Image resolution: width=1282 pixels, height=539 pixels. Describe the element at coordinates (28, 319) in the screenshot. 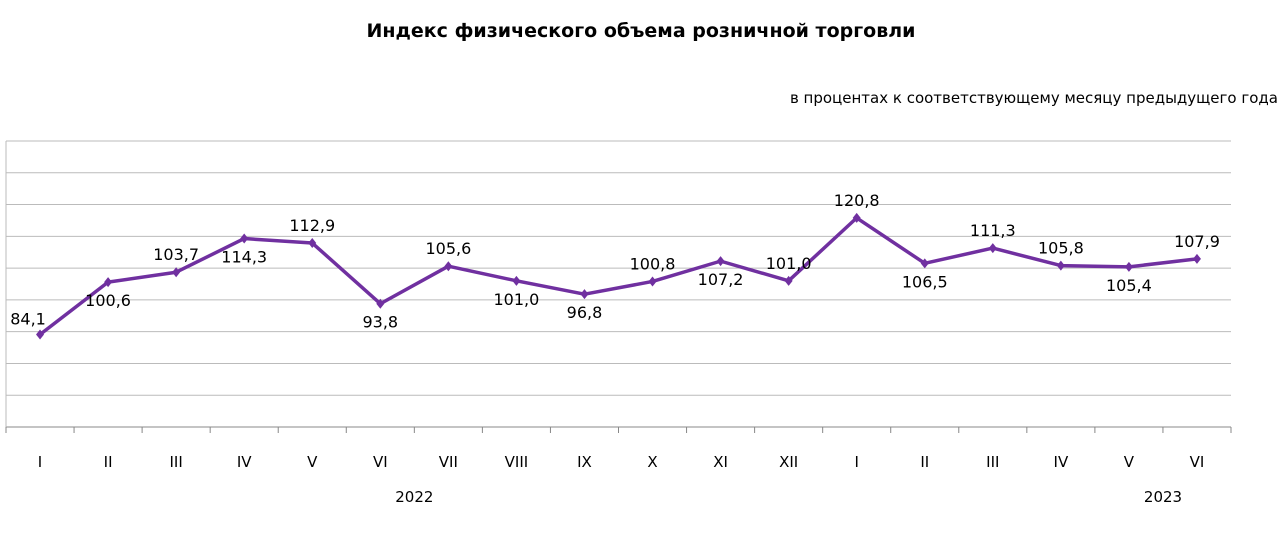

I see `data-label: 84,1` at that location.